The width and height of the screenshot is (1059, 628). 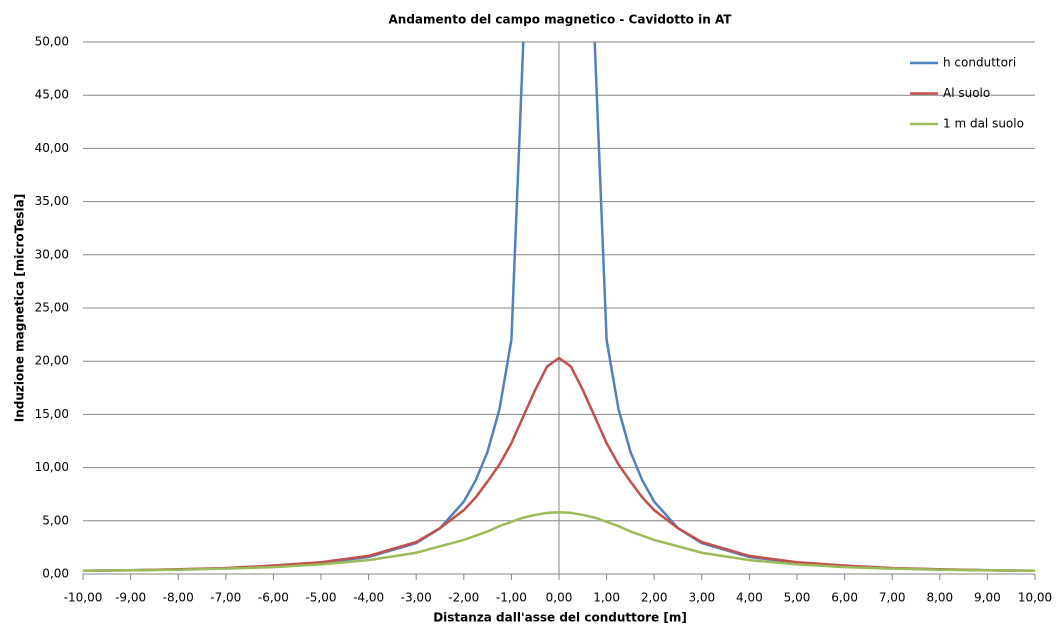 I want to click on x-tick-label: -8,00, so click(x=178, y=598).